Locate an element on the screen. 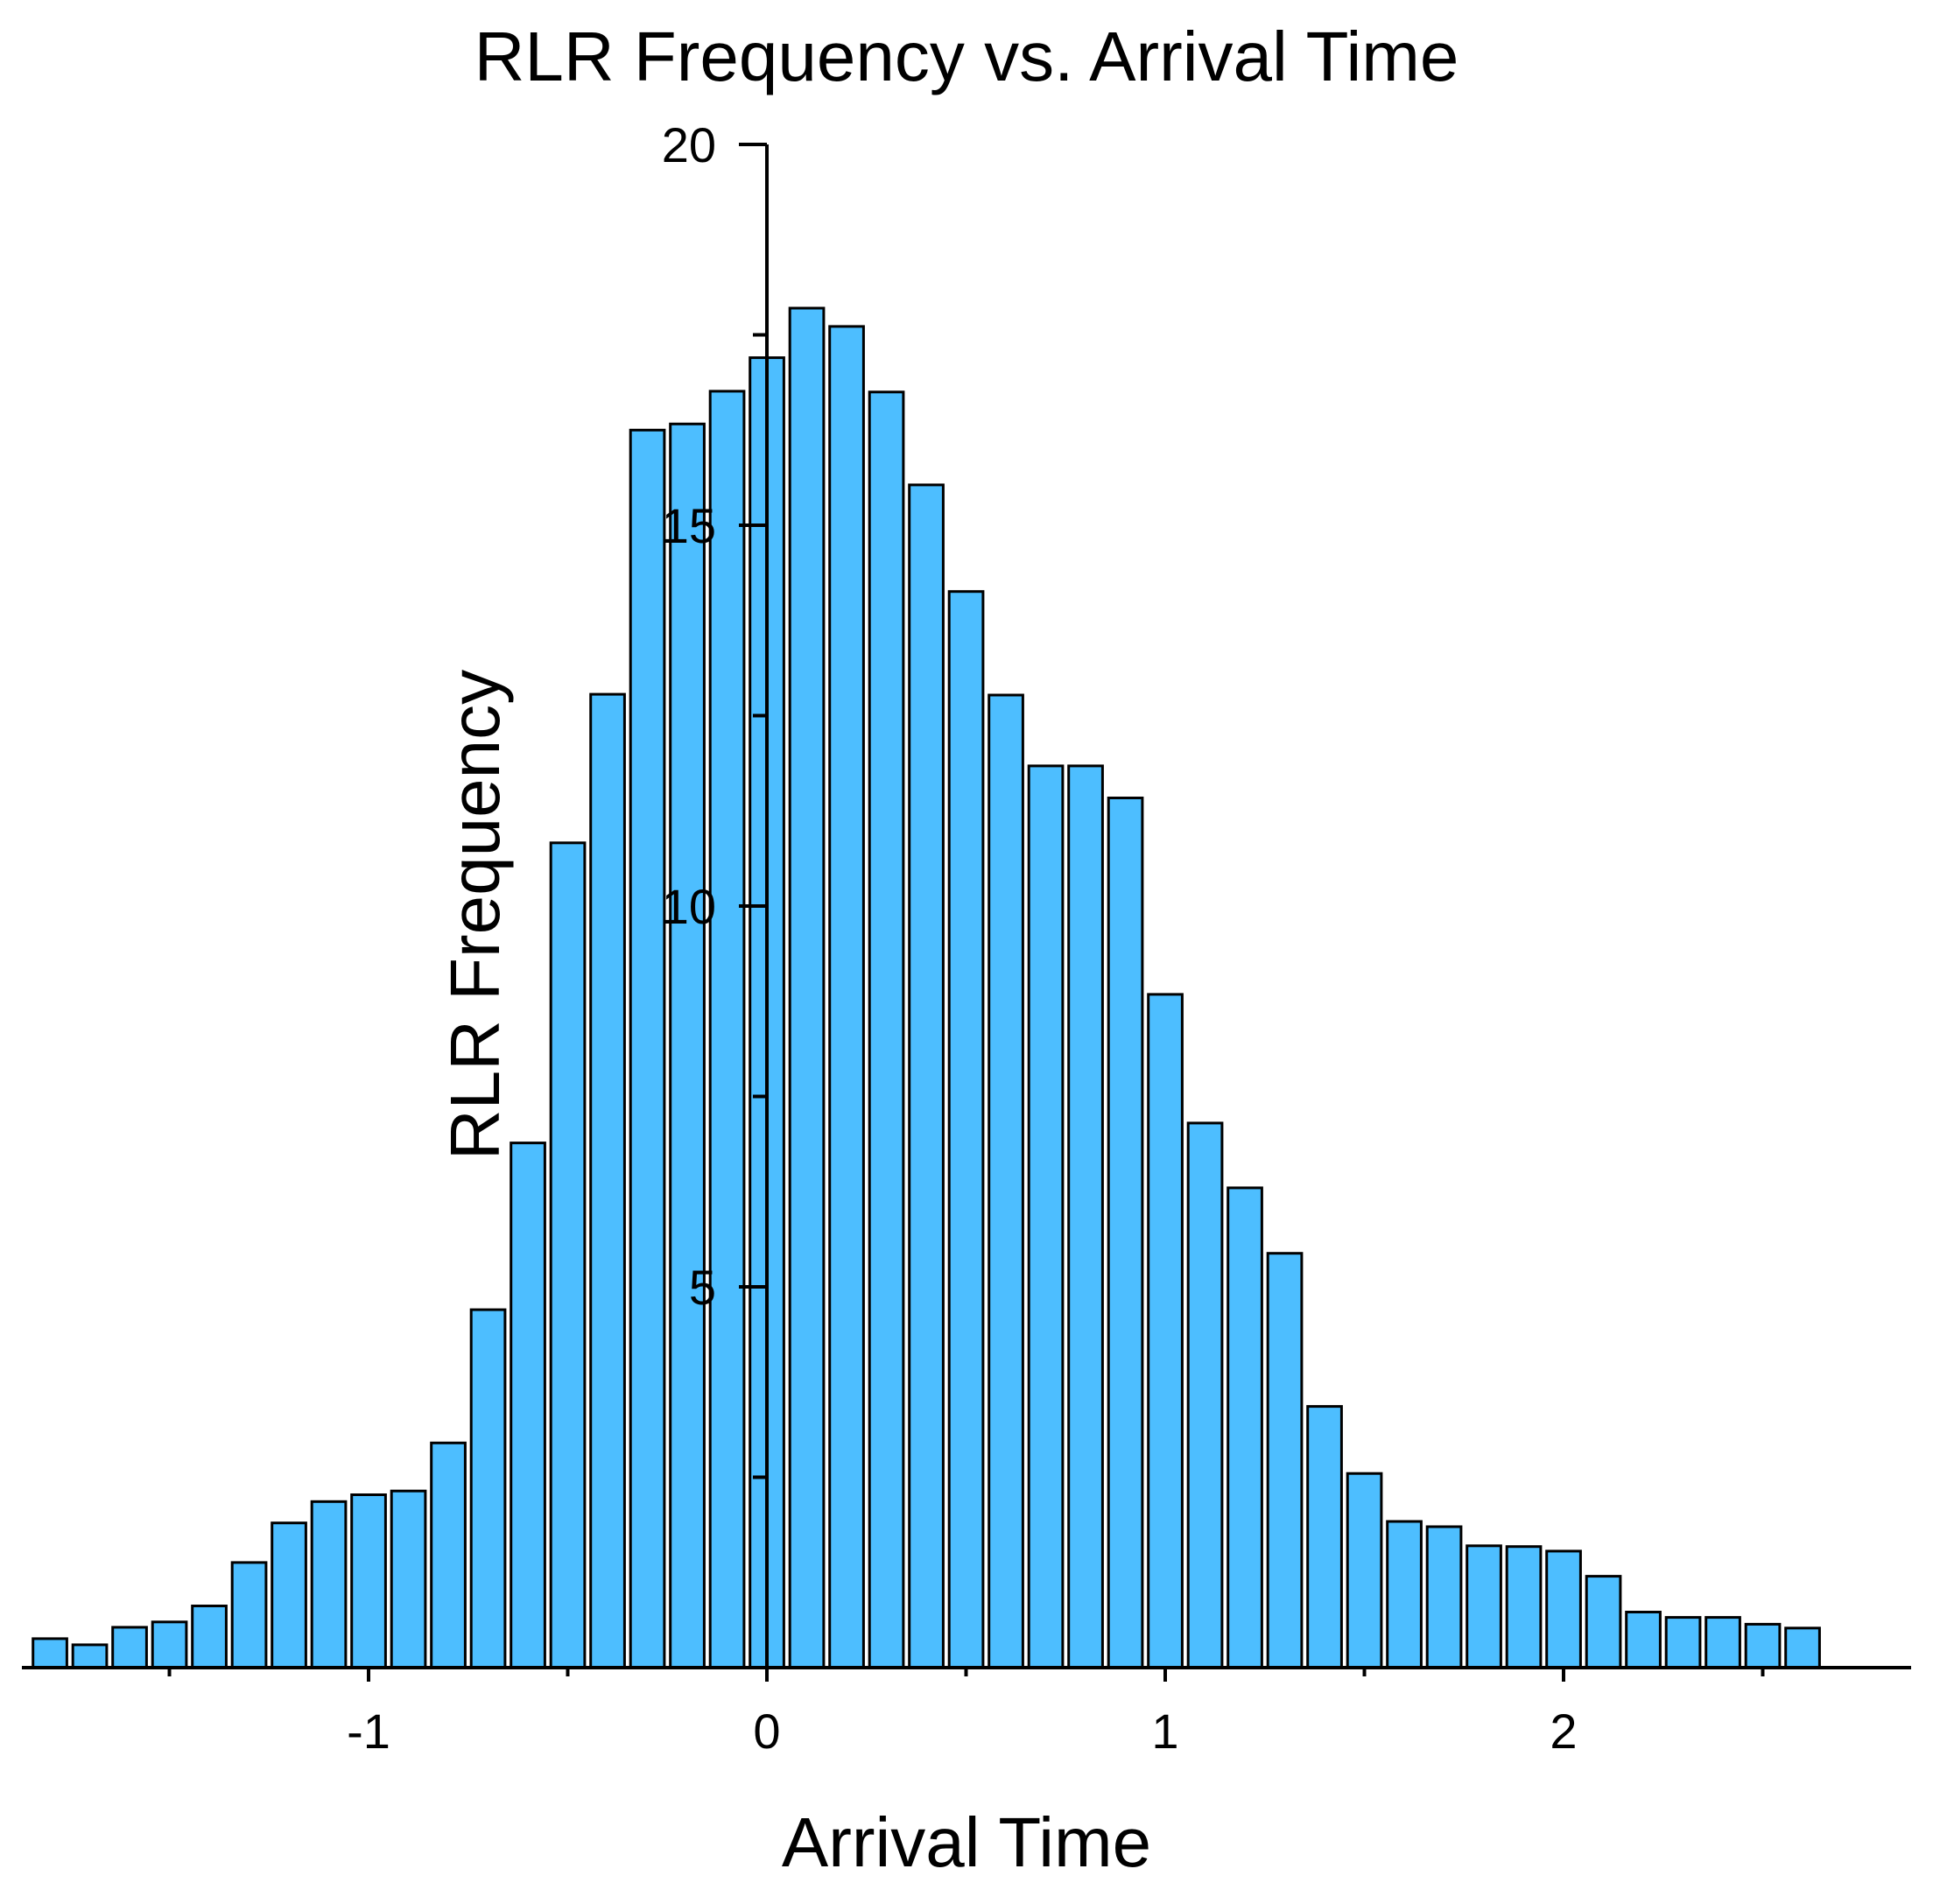 This screenshot has width=1933, height=1904. x-tick-label: 0 is located at coordinates (766, 1731).